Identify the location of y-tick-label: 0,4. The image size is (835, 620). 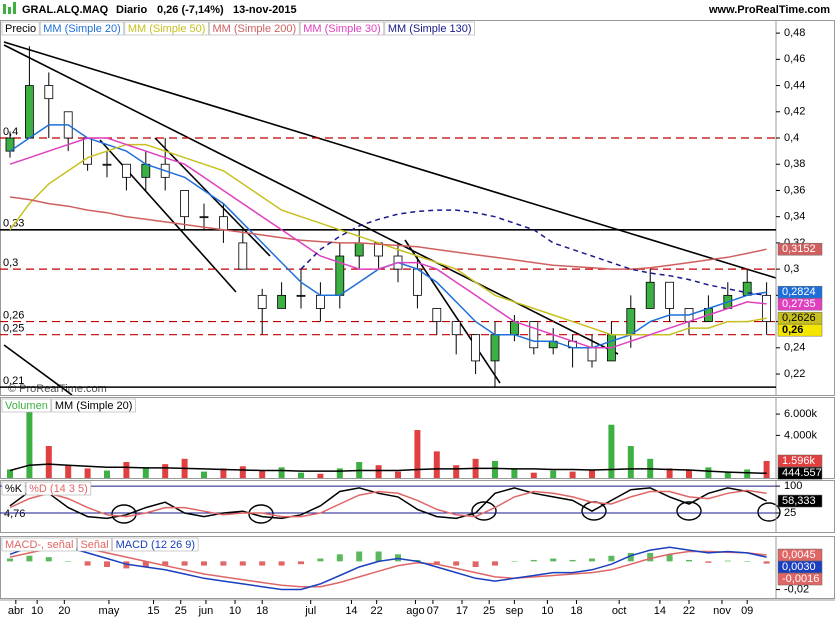
(791, 138).